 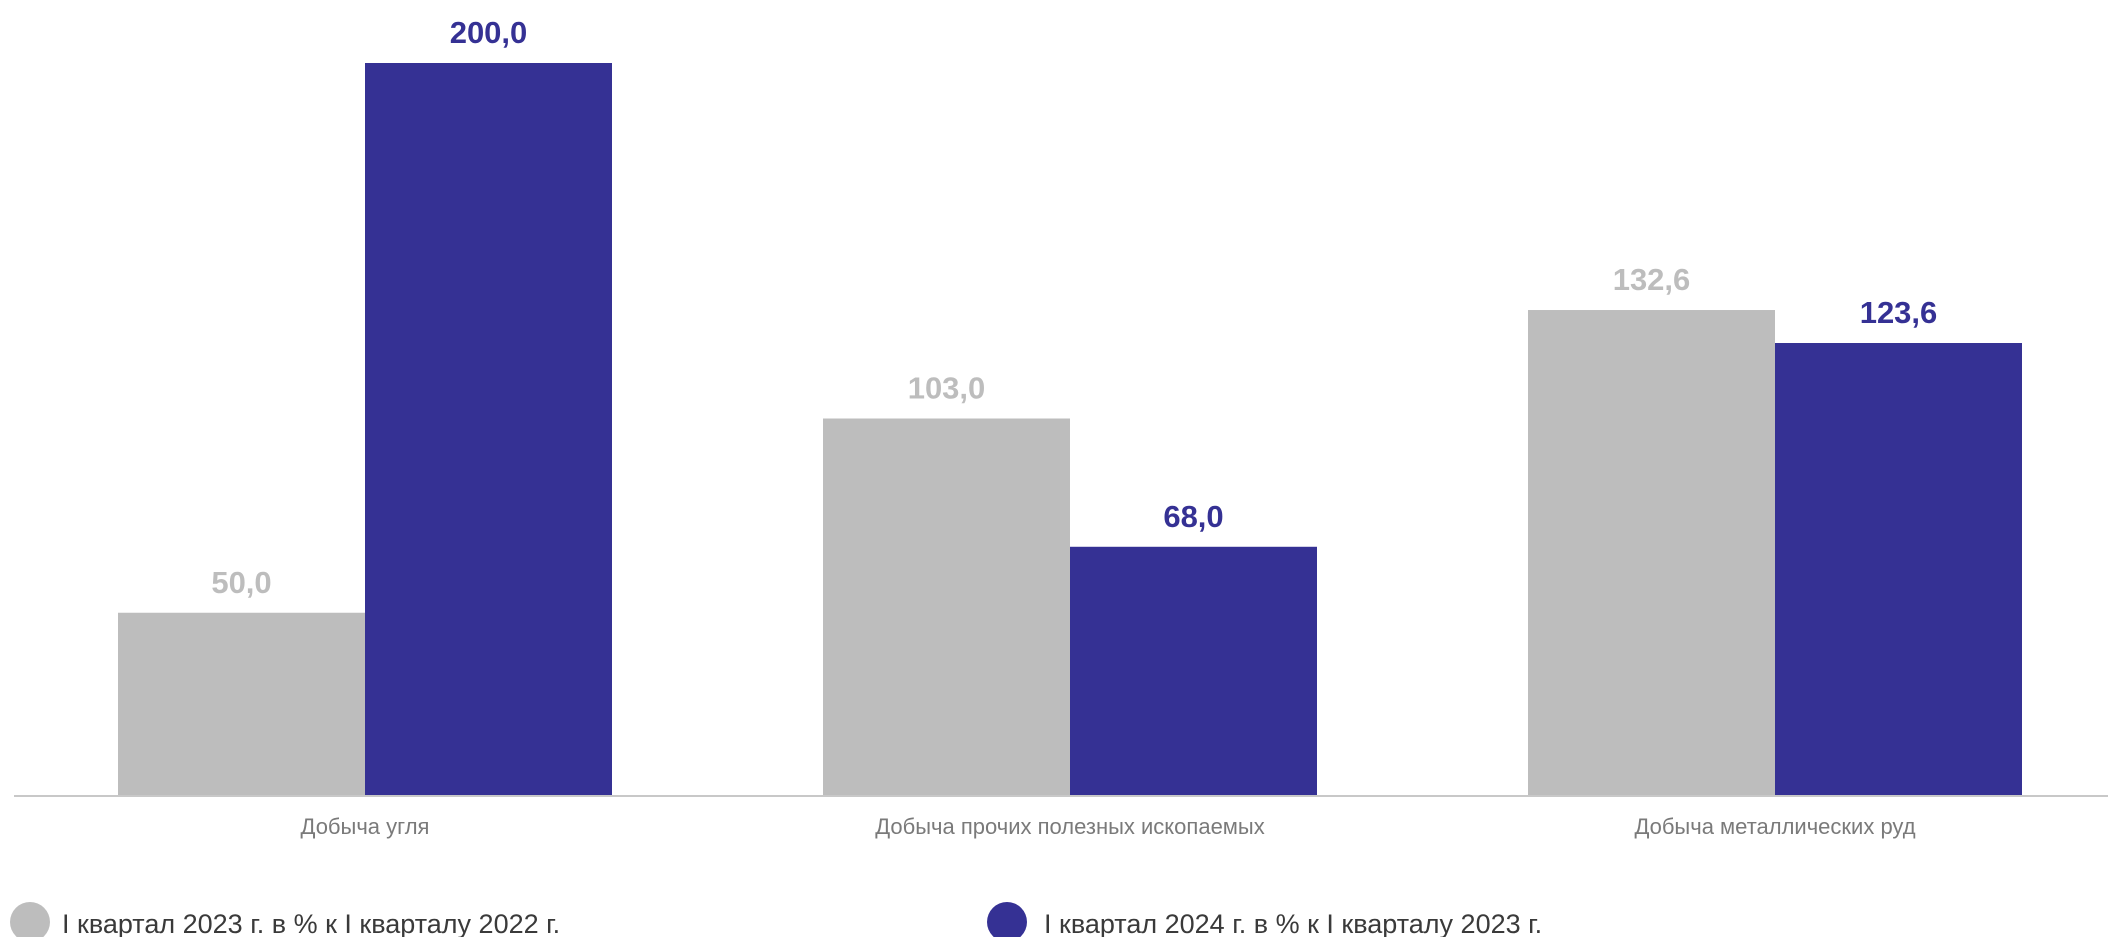 What do you see at coordinates (489, 32) in the screenshot?
I see `value-label: 200,0` at bounding box center [489, 32].